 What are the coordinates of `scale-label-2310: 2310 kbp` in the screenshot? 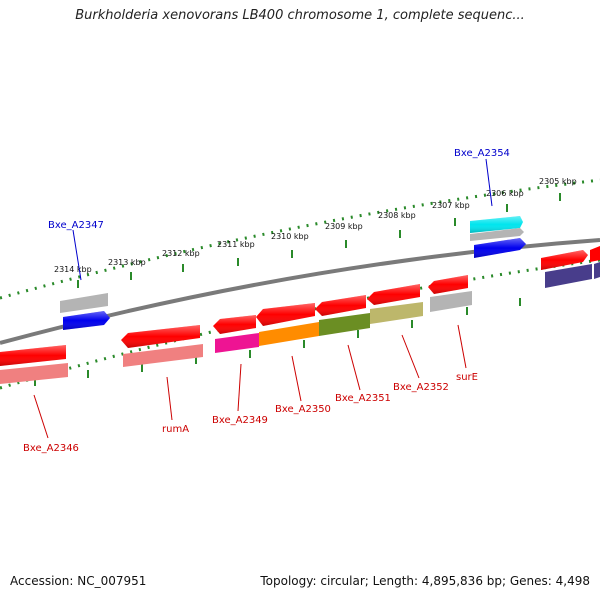 It's located at (290, 236).